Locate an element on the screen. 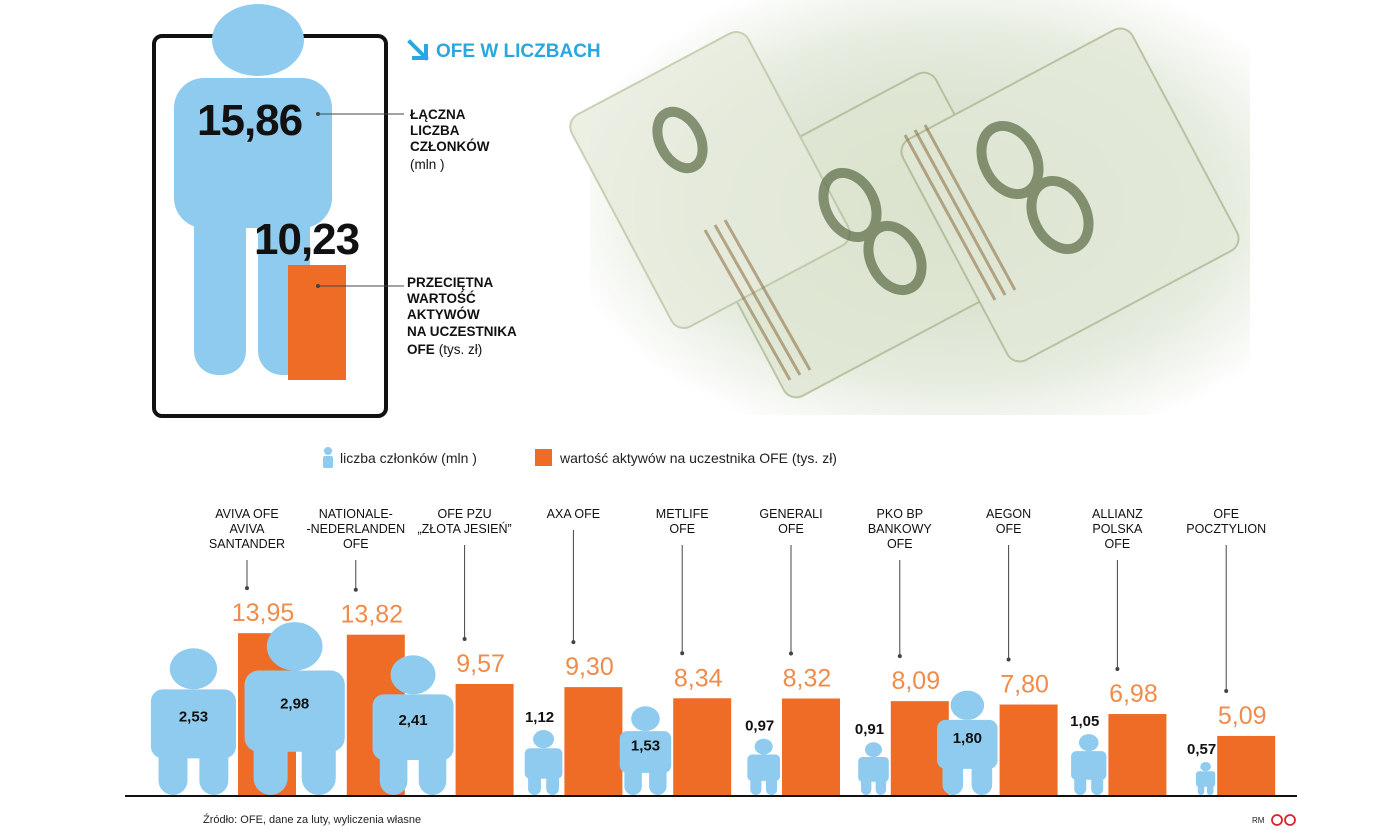 This screenshot has width=1400, height=840. arrow-down-right-icon is located at coordinates (418, 50).